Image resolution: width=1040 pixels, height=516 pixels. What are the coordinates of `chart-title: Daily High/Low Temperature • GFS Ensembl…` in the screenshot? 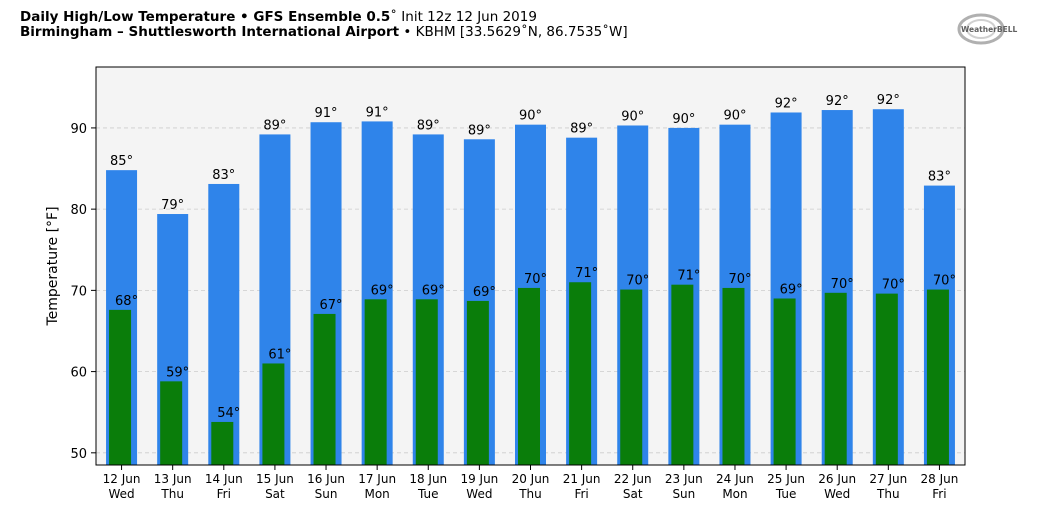 It's located at (278, 17).